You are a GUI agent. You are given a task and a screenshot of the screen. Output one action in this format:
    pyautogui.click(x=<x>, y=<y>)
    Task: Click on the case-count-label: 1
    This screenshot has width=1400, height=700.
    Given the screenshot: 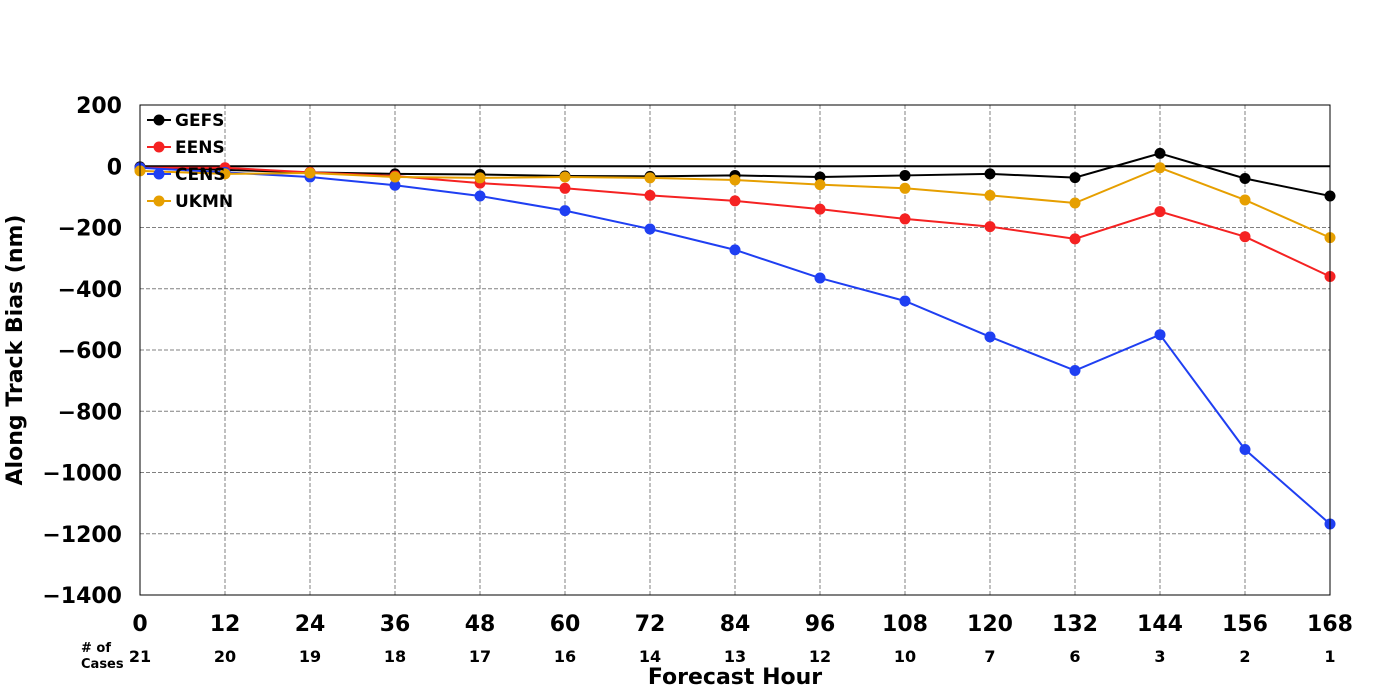 What is the action you would take?
    pyautogui.click(x=1329, y=656)
    